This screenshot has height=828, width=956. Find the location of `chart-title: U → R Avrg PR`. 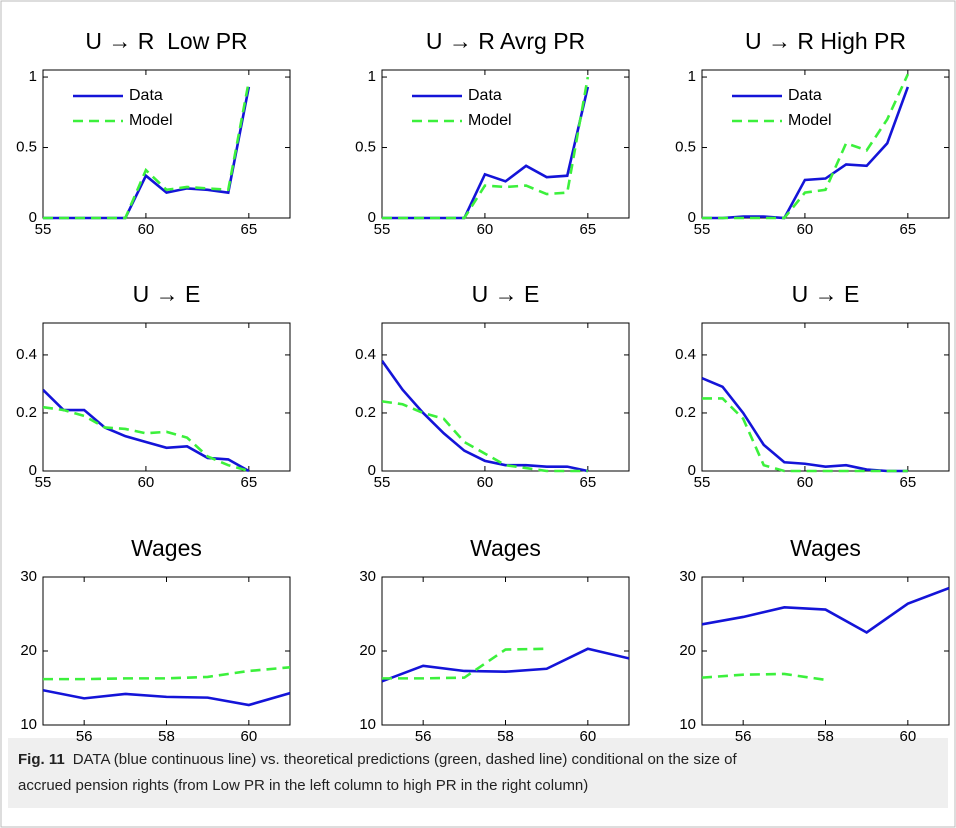

chart-title: U → R Avrg PR is located at coordinates (505, 41).